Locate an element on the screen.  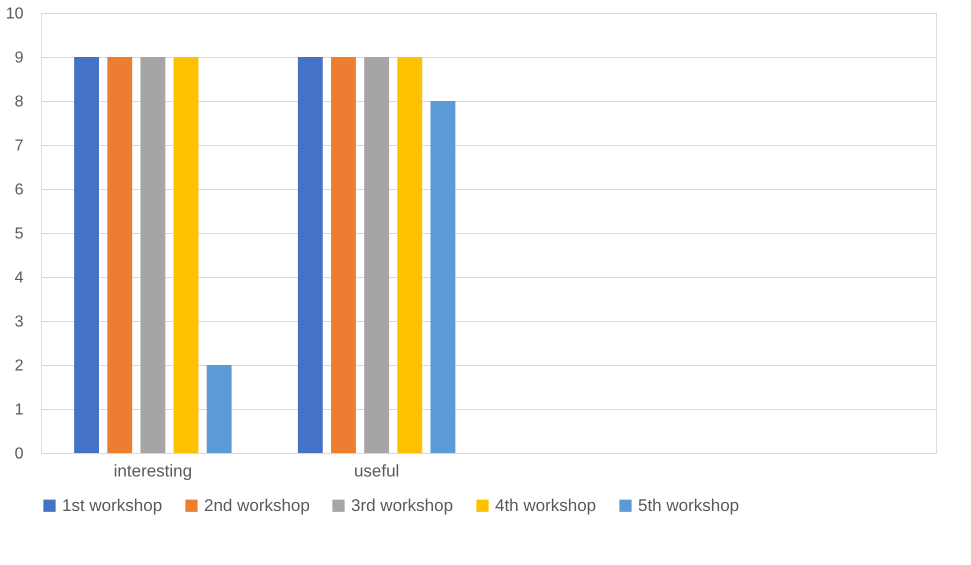
y-tick-label: 0 is located at coordinates (19, 454).